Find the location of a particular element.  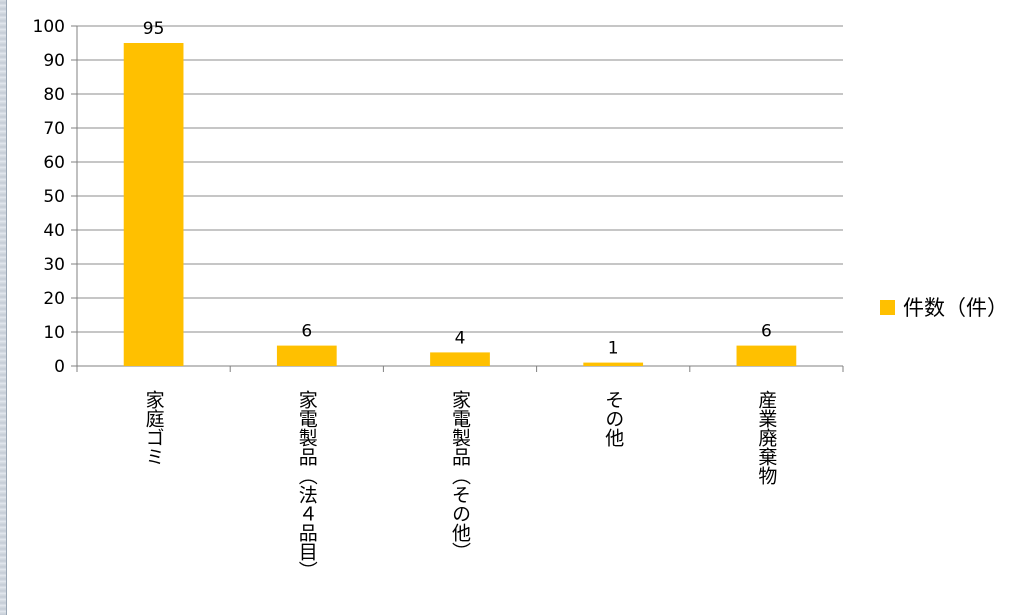

category-label-5: 産業廃棄物 is located at coordinates (766, 437).